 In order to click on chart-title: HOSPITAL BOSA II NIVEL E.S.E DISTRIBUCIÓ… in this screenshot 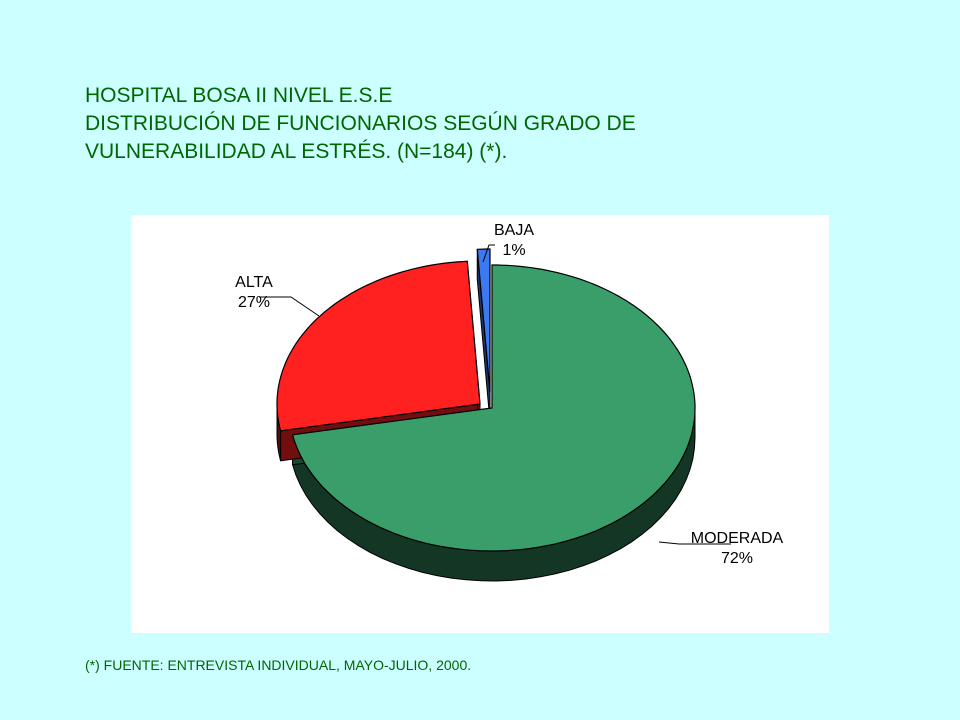, I will do `click(445, 124)`.